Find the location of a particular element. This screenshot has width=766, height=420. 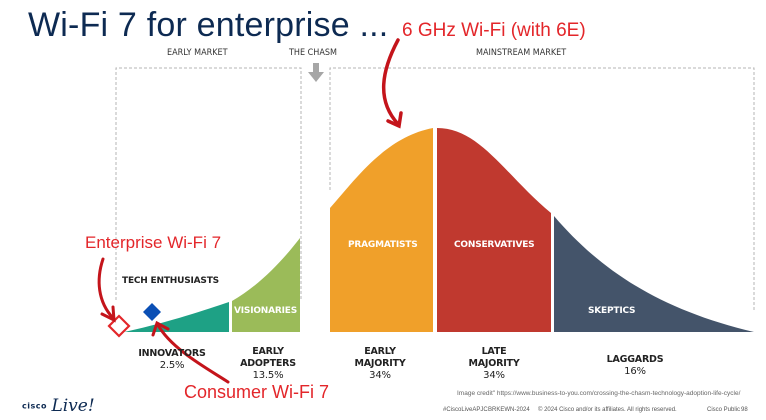

segment-visionaries is located at coordinates (266, 285).